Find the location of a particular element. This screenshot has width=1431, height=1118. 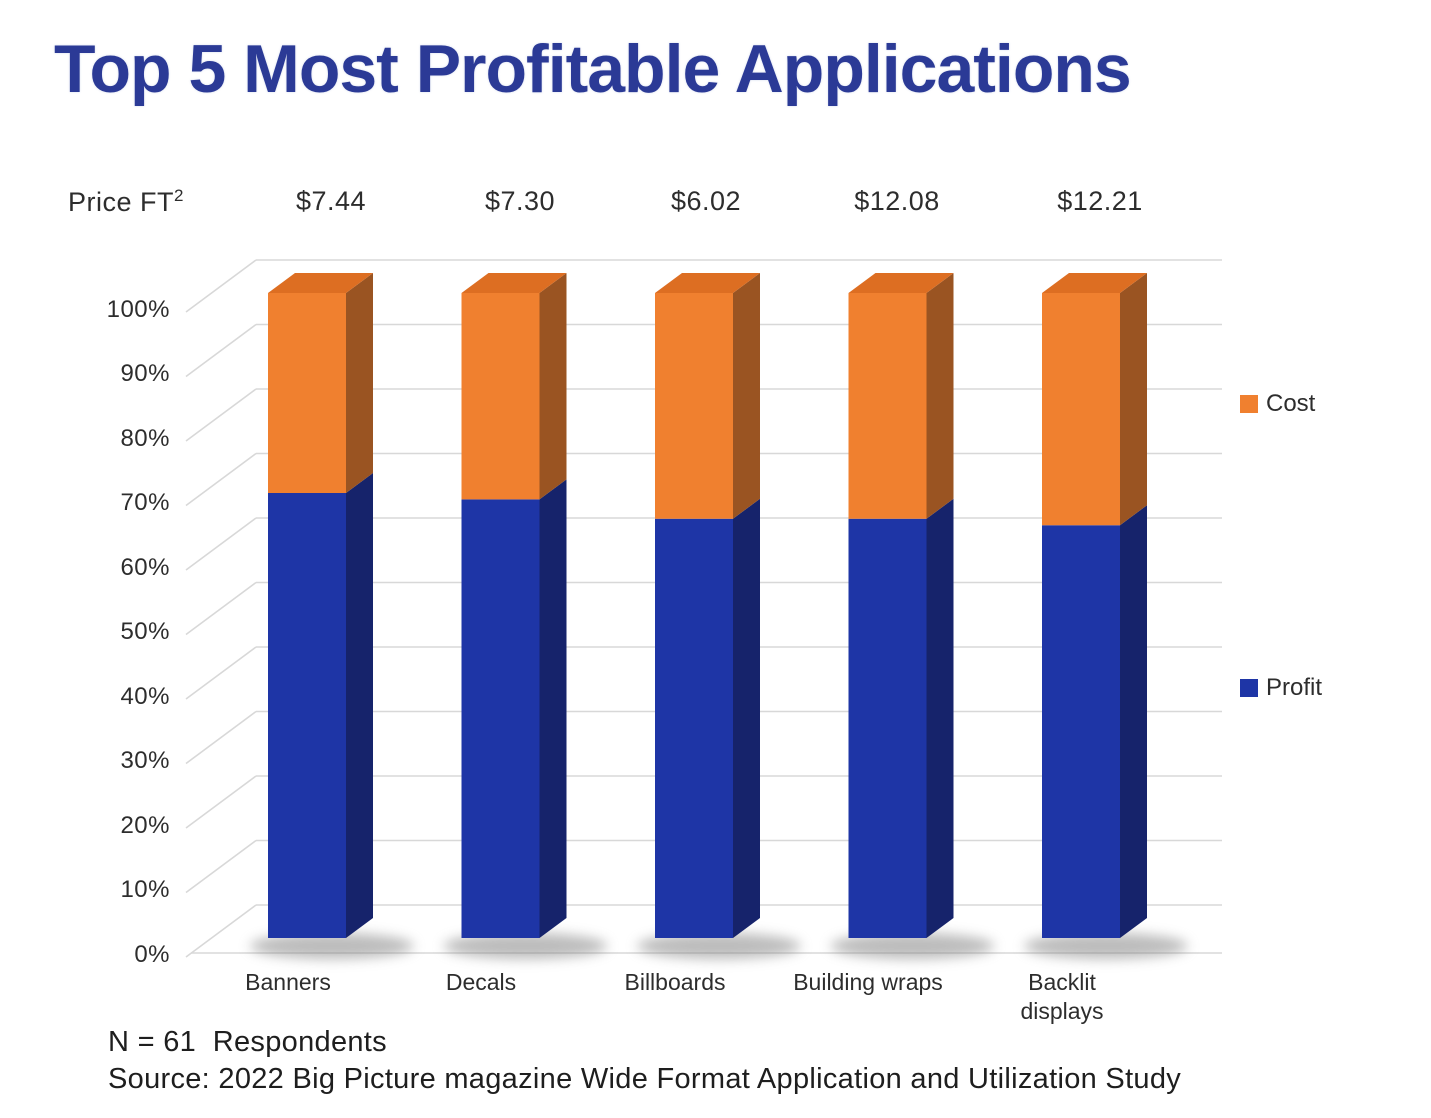

legend-label-cost: Cost is located at coordinates (1291, 403).